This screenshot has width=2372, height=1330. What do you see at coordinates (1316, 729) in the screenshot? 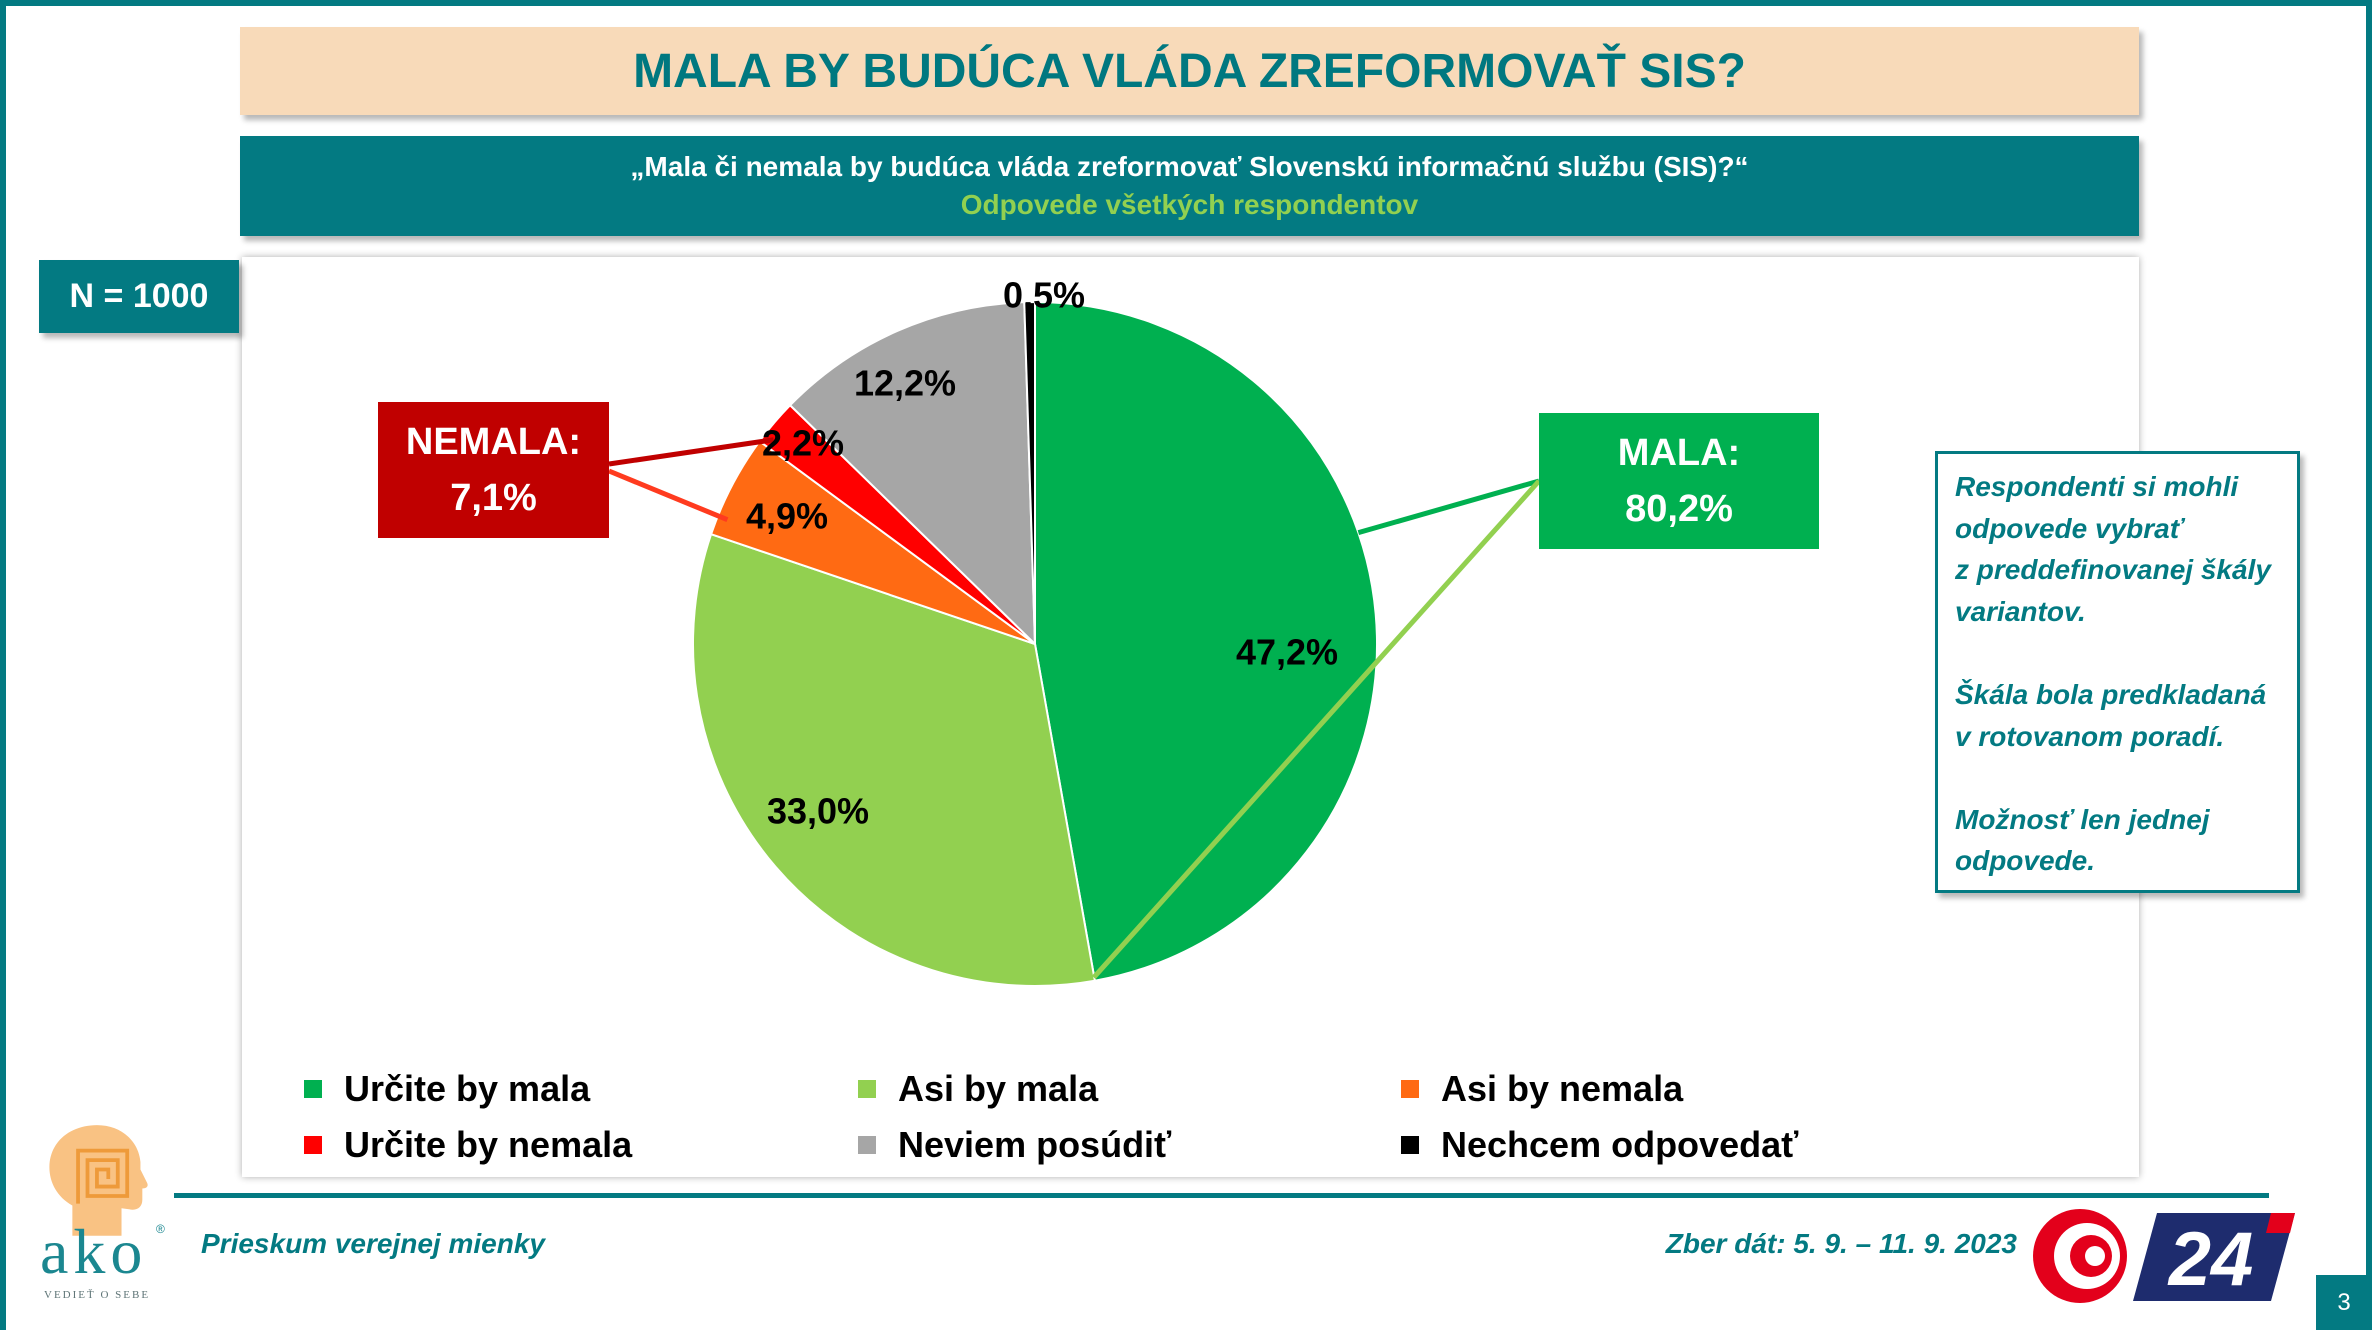
I see `mala-leader-line-asi` at bounding box center [1316, 729].